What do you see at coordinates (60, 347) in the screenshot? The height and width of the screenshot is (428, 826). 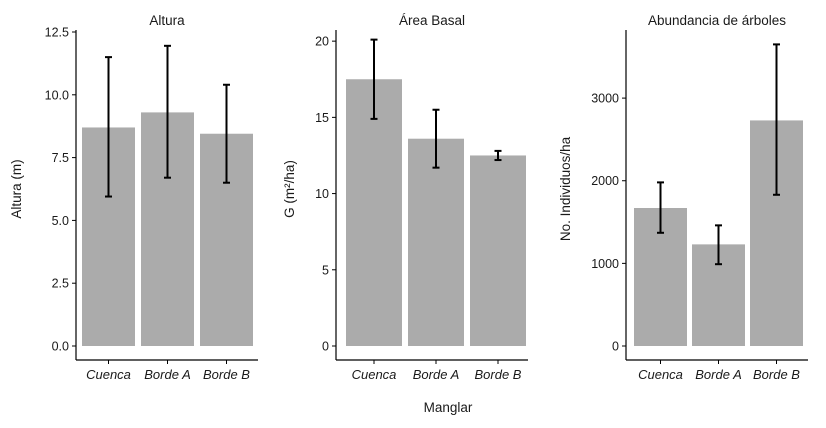 I see `y-tick-label: 0.0` at bounding box center [60, 347].